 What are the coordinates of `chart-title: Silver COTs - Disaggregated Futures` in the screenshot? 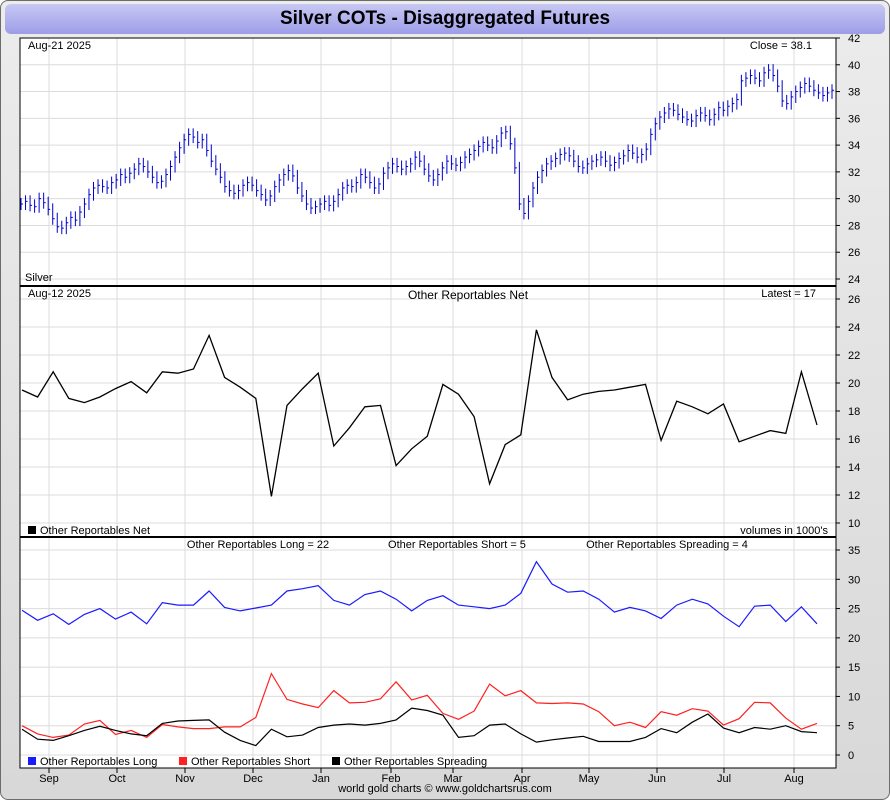 It's located at (445, 18).